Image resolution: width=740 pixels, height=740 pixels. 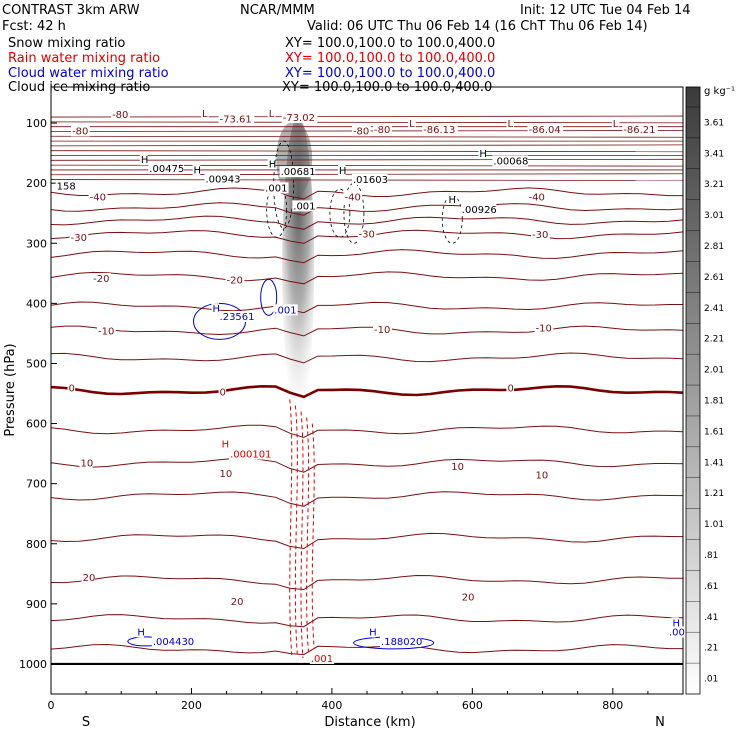 What do you see at coordinates (714, 123) in the screenshot?
I see `colorbar-label: 3.61` at bounding box center [714, 123].